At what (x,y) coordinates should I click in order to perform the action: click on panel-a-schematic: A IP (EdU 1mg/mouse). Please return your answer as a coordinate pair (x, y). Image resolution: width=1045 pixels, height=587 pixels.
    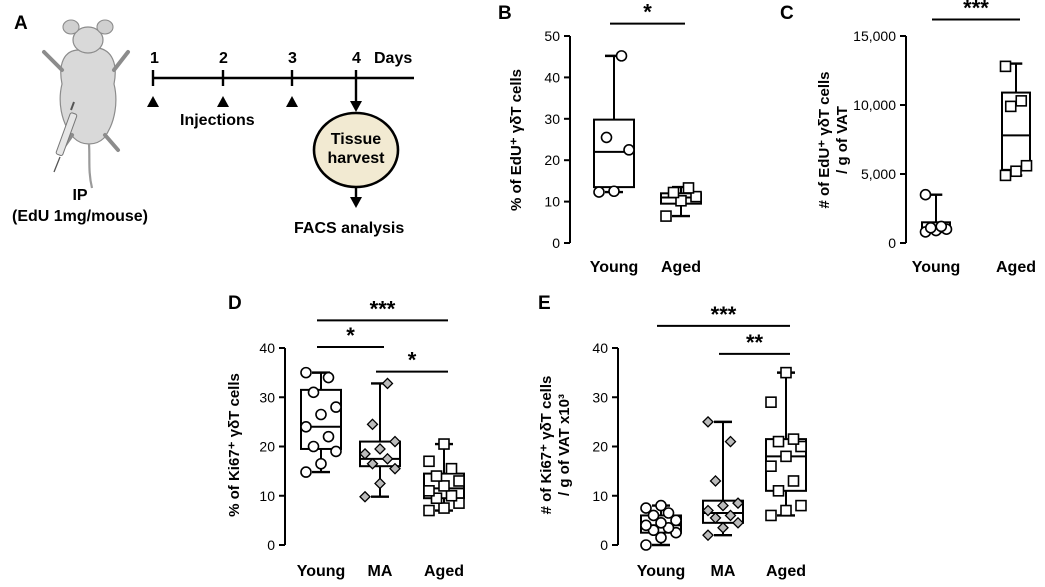
    Looking at the image, I should click on (213, 125).